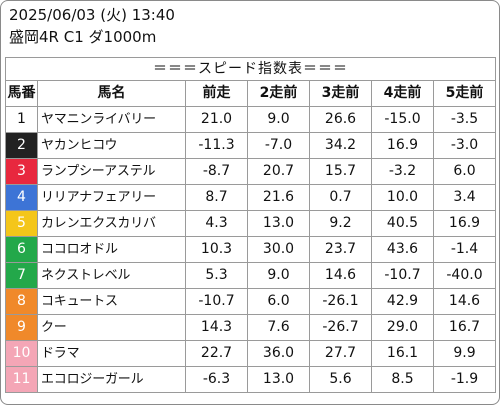 The width and height of the screenshot is (502, 407). I want to click on speed-index-cell: 22.7, so click(216, 353).